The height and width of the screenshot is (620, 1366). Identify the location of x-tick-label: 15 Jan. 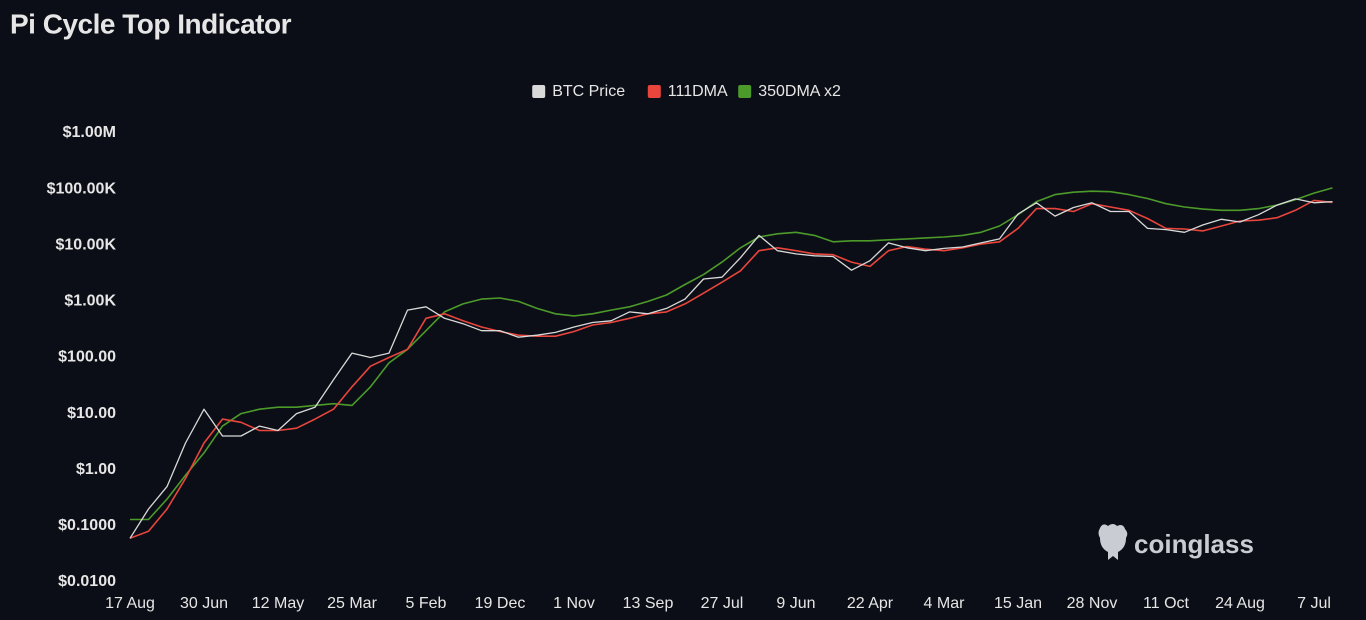
(1018, 603).